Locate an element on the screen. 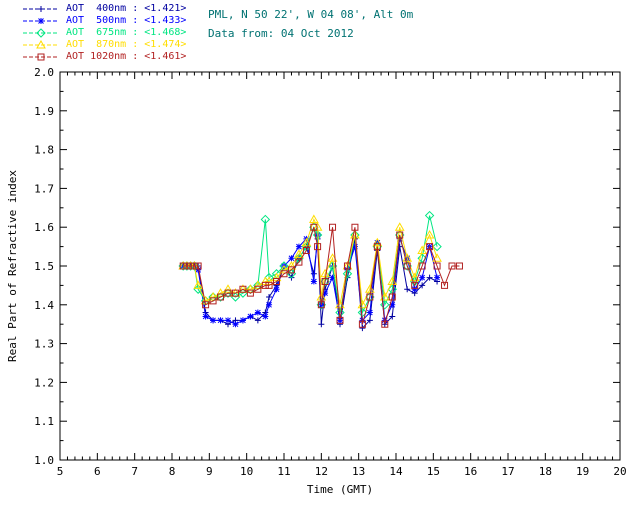 The image size is (640, 512). series-aot-1020nm is located at coordinates (321, 275).